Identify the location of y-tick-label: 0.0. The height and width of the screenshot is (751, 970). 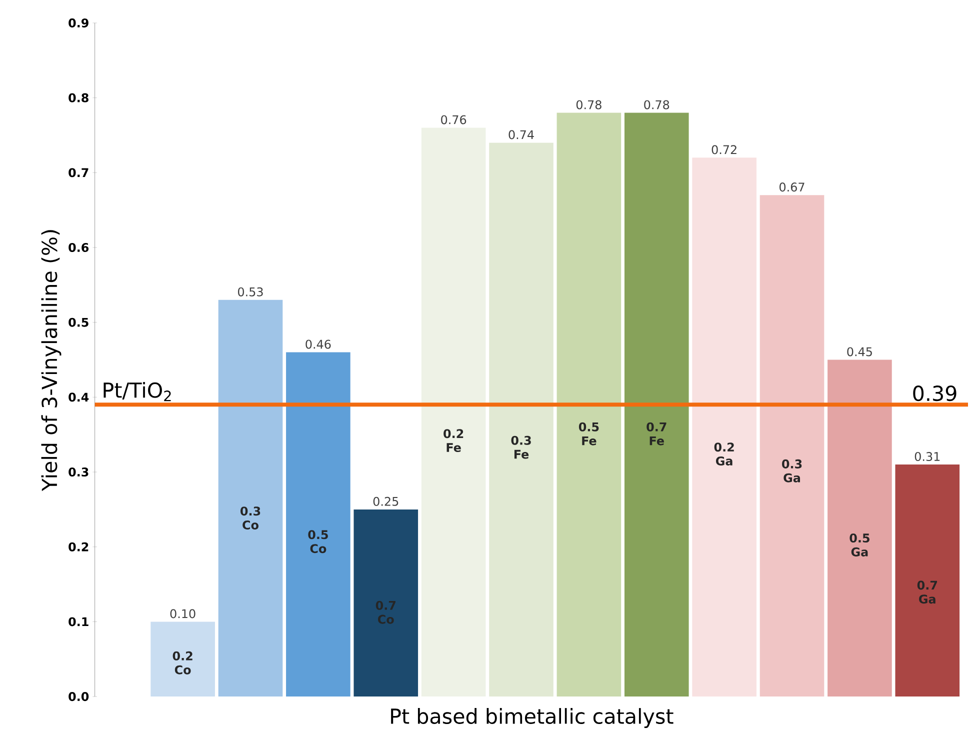
(78, 696).